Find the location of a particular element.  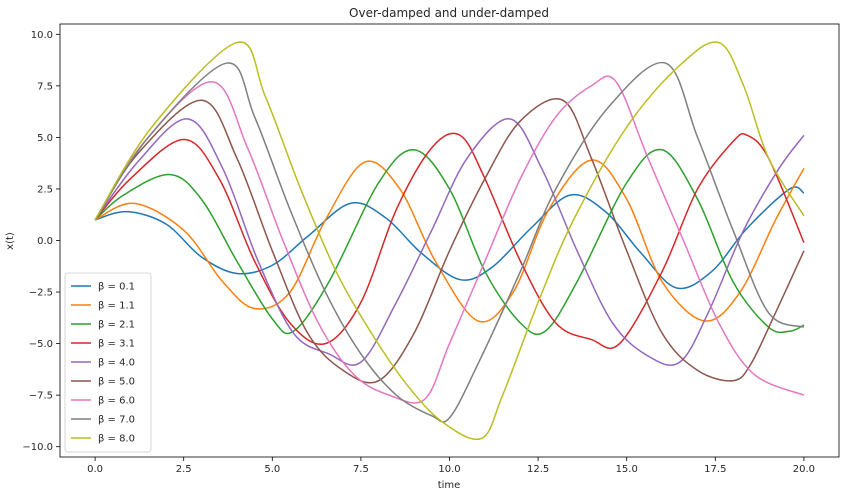

x-tick-label: 12.5 is located at coordinates (538, 469).